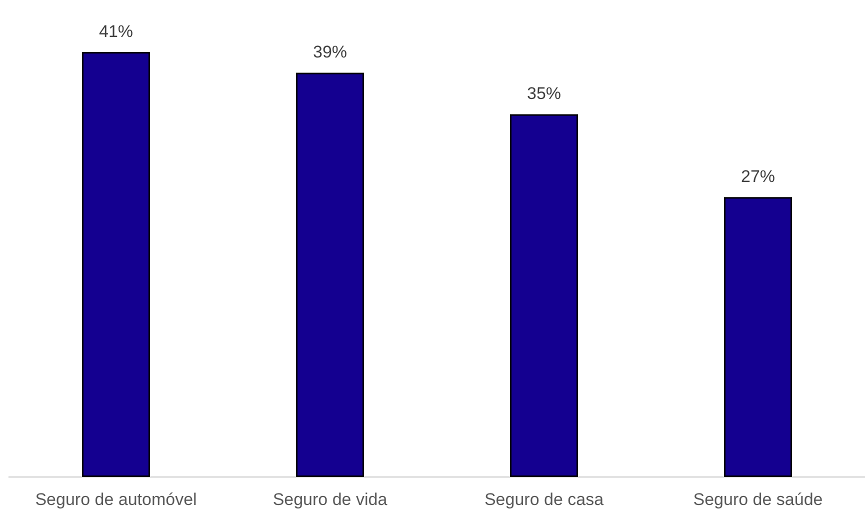  Describe the element at coordinates (116, 499) in the screenshot. I see `x-tick-label: Seguro de automóvel` at that location.